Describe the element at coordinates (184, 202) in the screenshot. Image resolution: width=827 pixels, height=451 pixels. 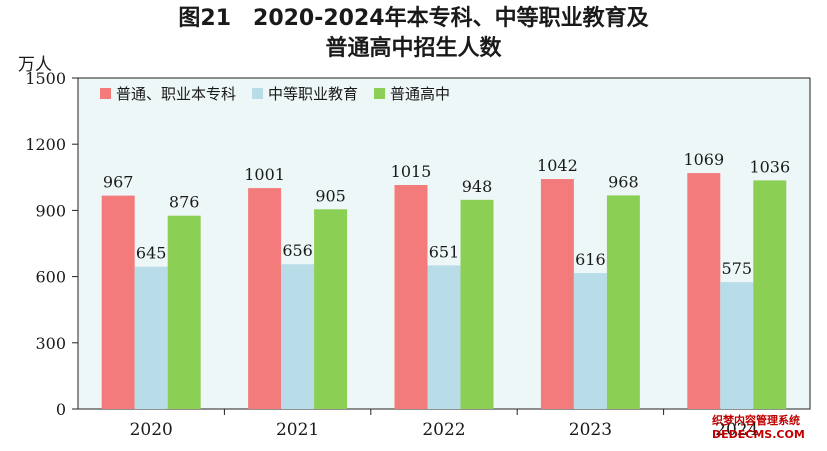
I see `data-label: 876` at that location.